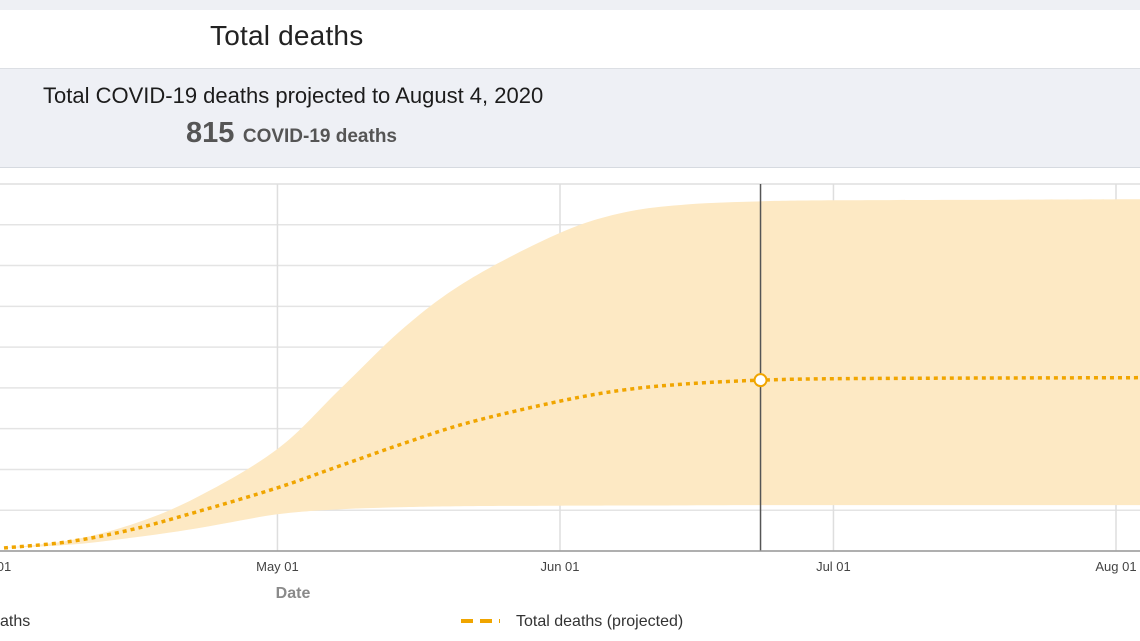 The height and width of the screenshot is (641, 1140). I want to click on top-strip, so click(570, 5).